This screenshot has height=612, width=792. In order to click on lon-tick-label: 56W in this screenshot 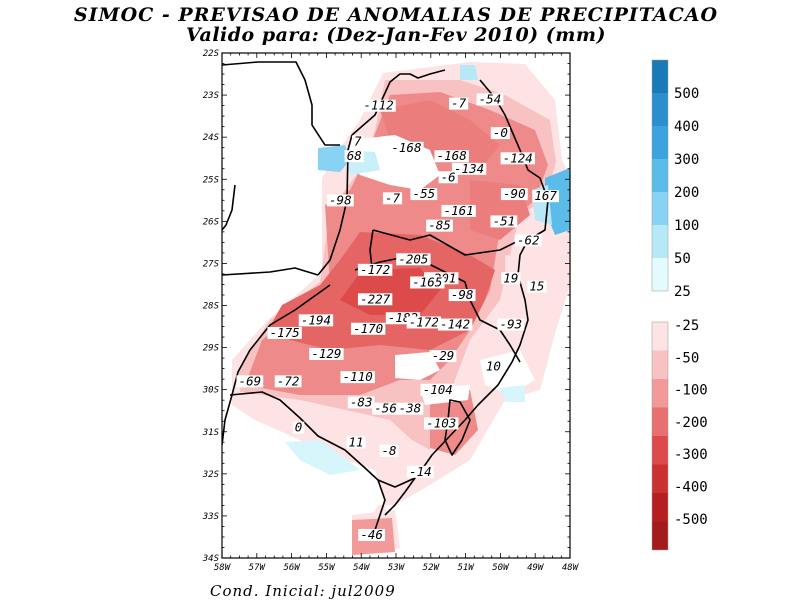, I will do `click(292, 568)`.